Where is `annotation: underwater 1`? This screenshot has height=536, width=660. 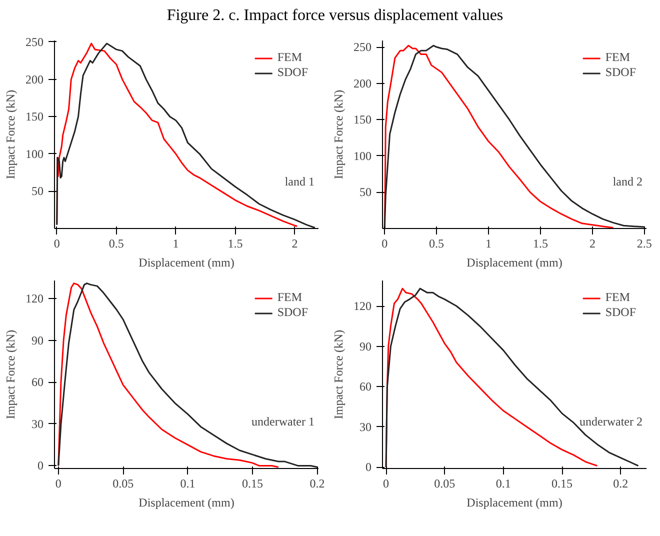
annotation: underwater 1 is located at coordinates (283, 421).